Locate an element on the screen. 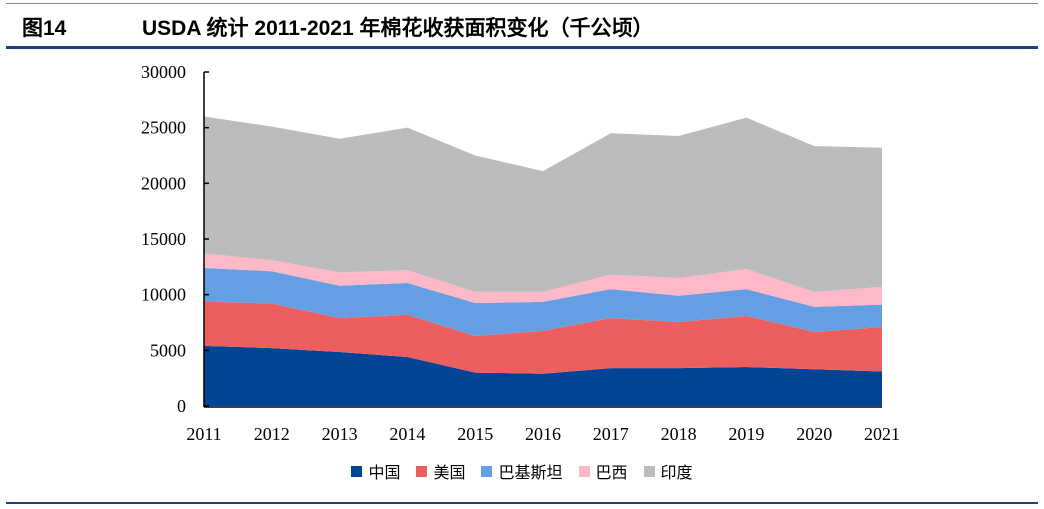  y-tick-label: 5000 is located at coordinates (168, 350).